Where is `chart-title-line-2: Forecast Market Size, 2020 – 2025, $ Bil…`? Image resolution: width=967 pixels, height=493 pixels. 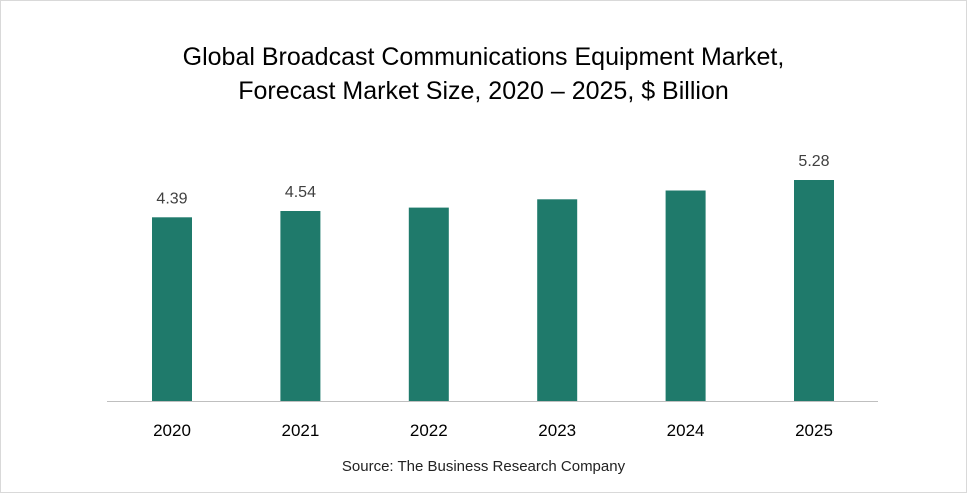 chart-title-line-2: Forecast Market Size, 2020 – 2025, $ Bil… is located at coordinates (483, 91).